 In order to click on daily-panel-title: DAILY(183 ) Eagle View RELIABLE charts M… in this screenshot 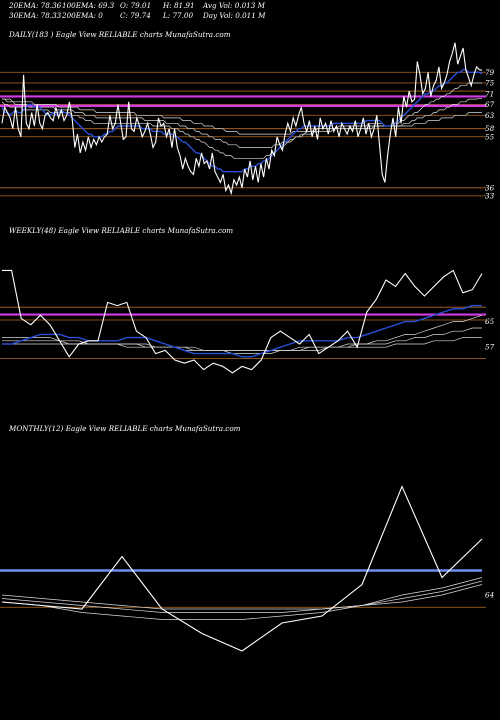, I will do `click(119, 34)`.